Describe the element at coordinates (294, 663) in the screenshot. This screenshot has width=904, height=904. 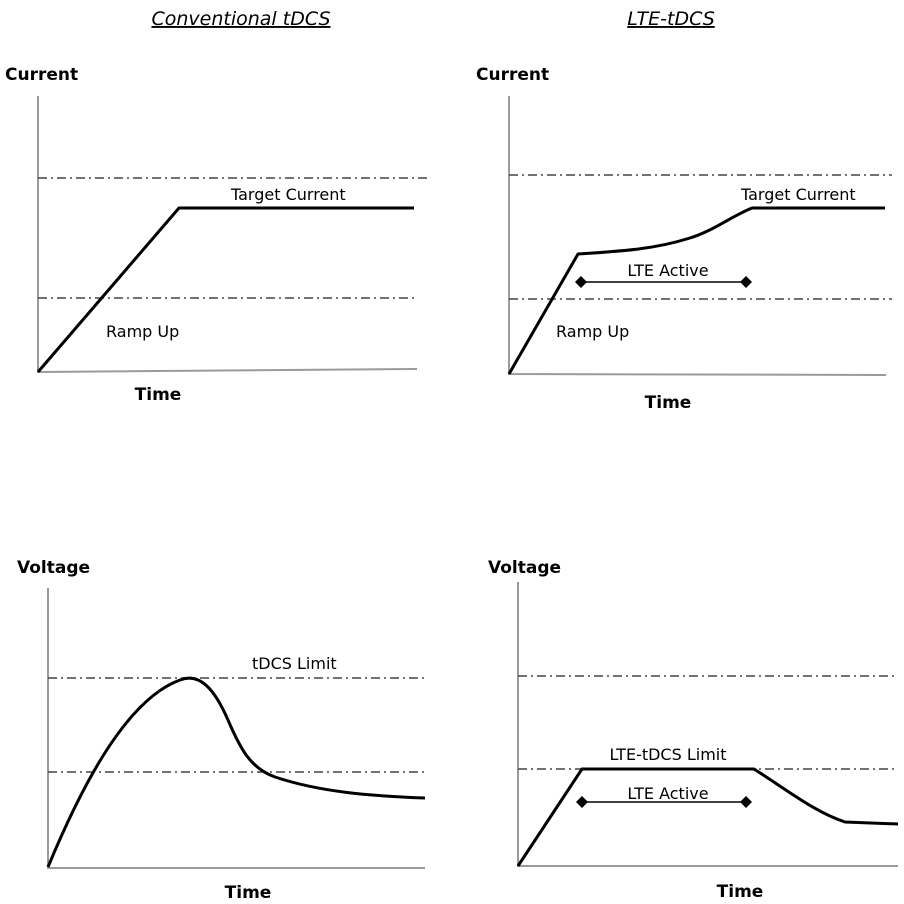
I see `tdcs-limit-label: tDCS Limit` at that location.